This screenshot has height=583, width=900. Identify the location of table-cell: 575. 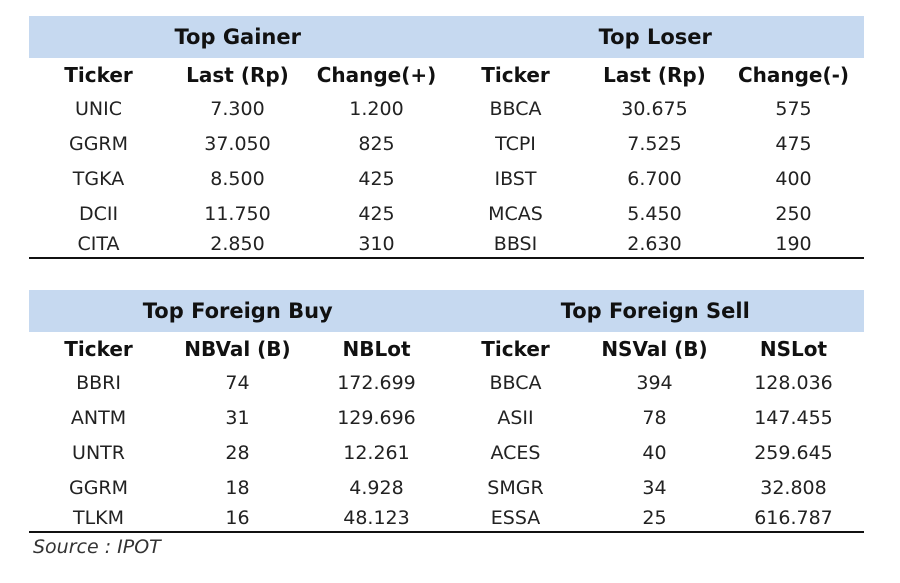
(793, 109).